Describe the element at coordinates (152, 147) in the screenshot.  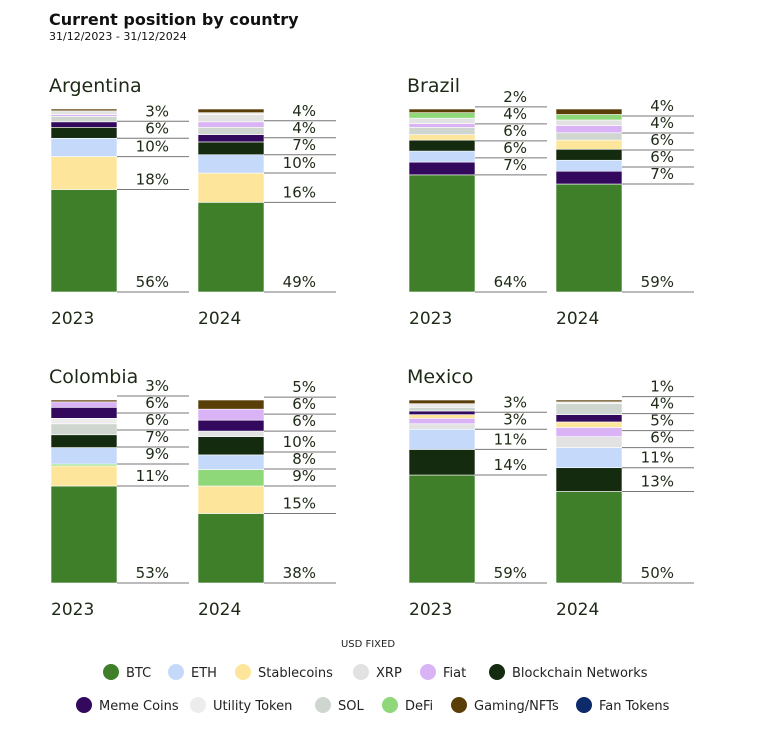
I see `value-label: 10%` at that location.